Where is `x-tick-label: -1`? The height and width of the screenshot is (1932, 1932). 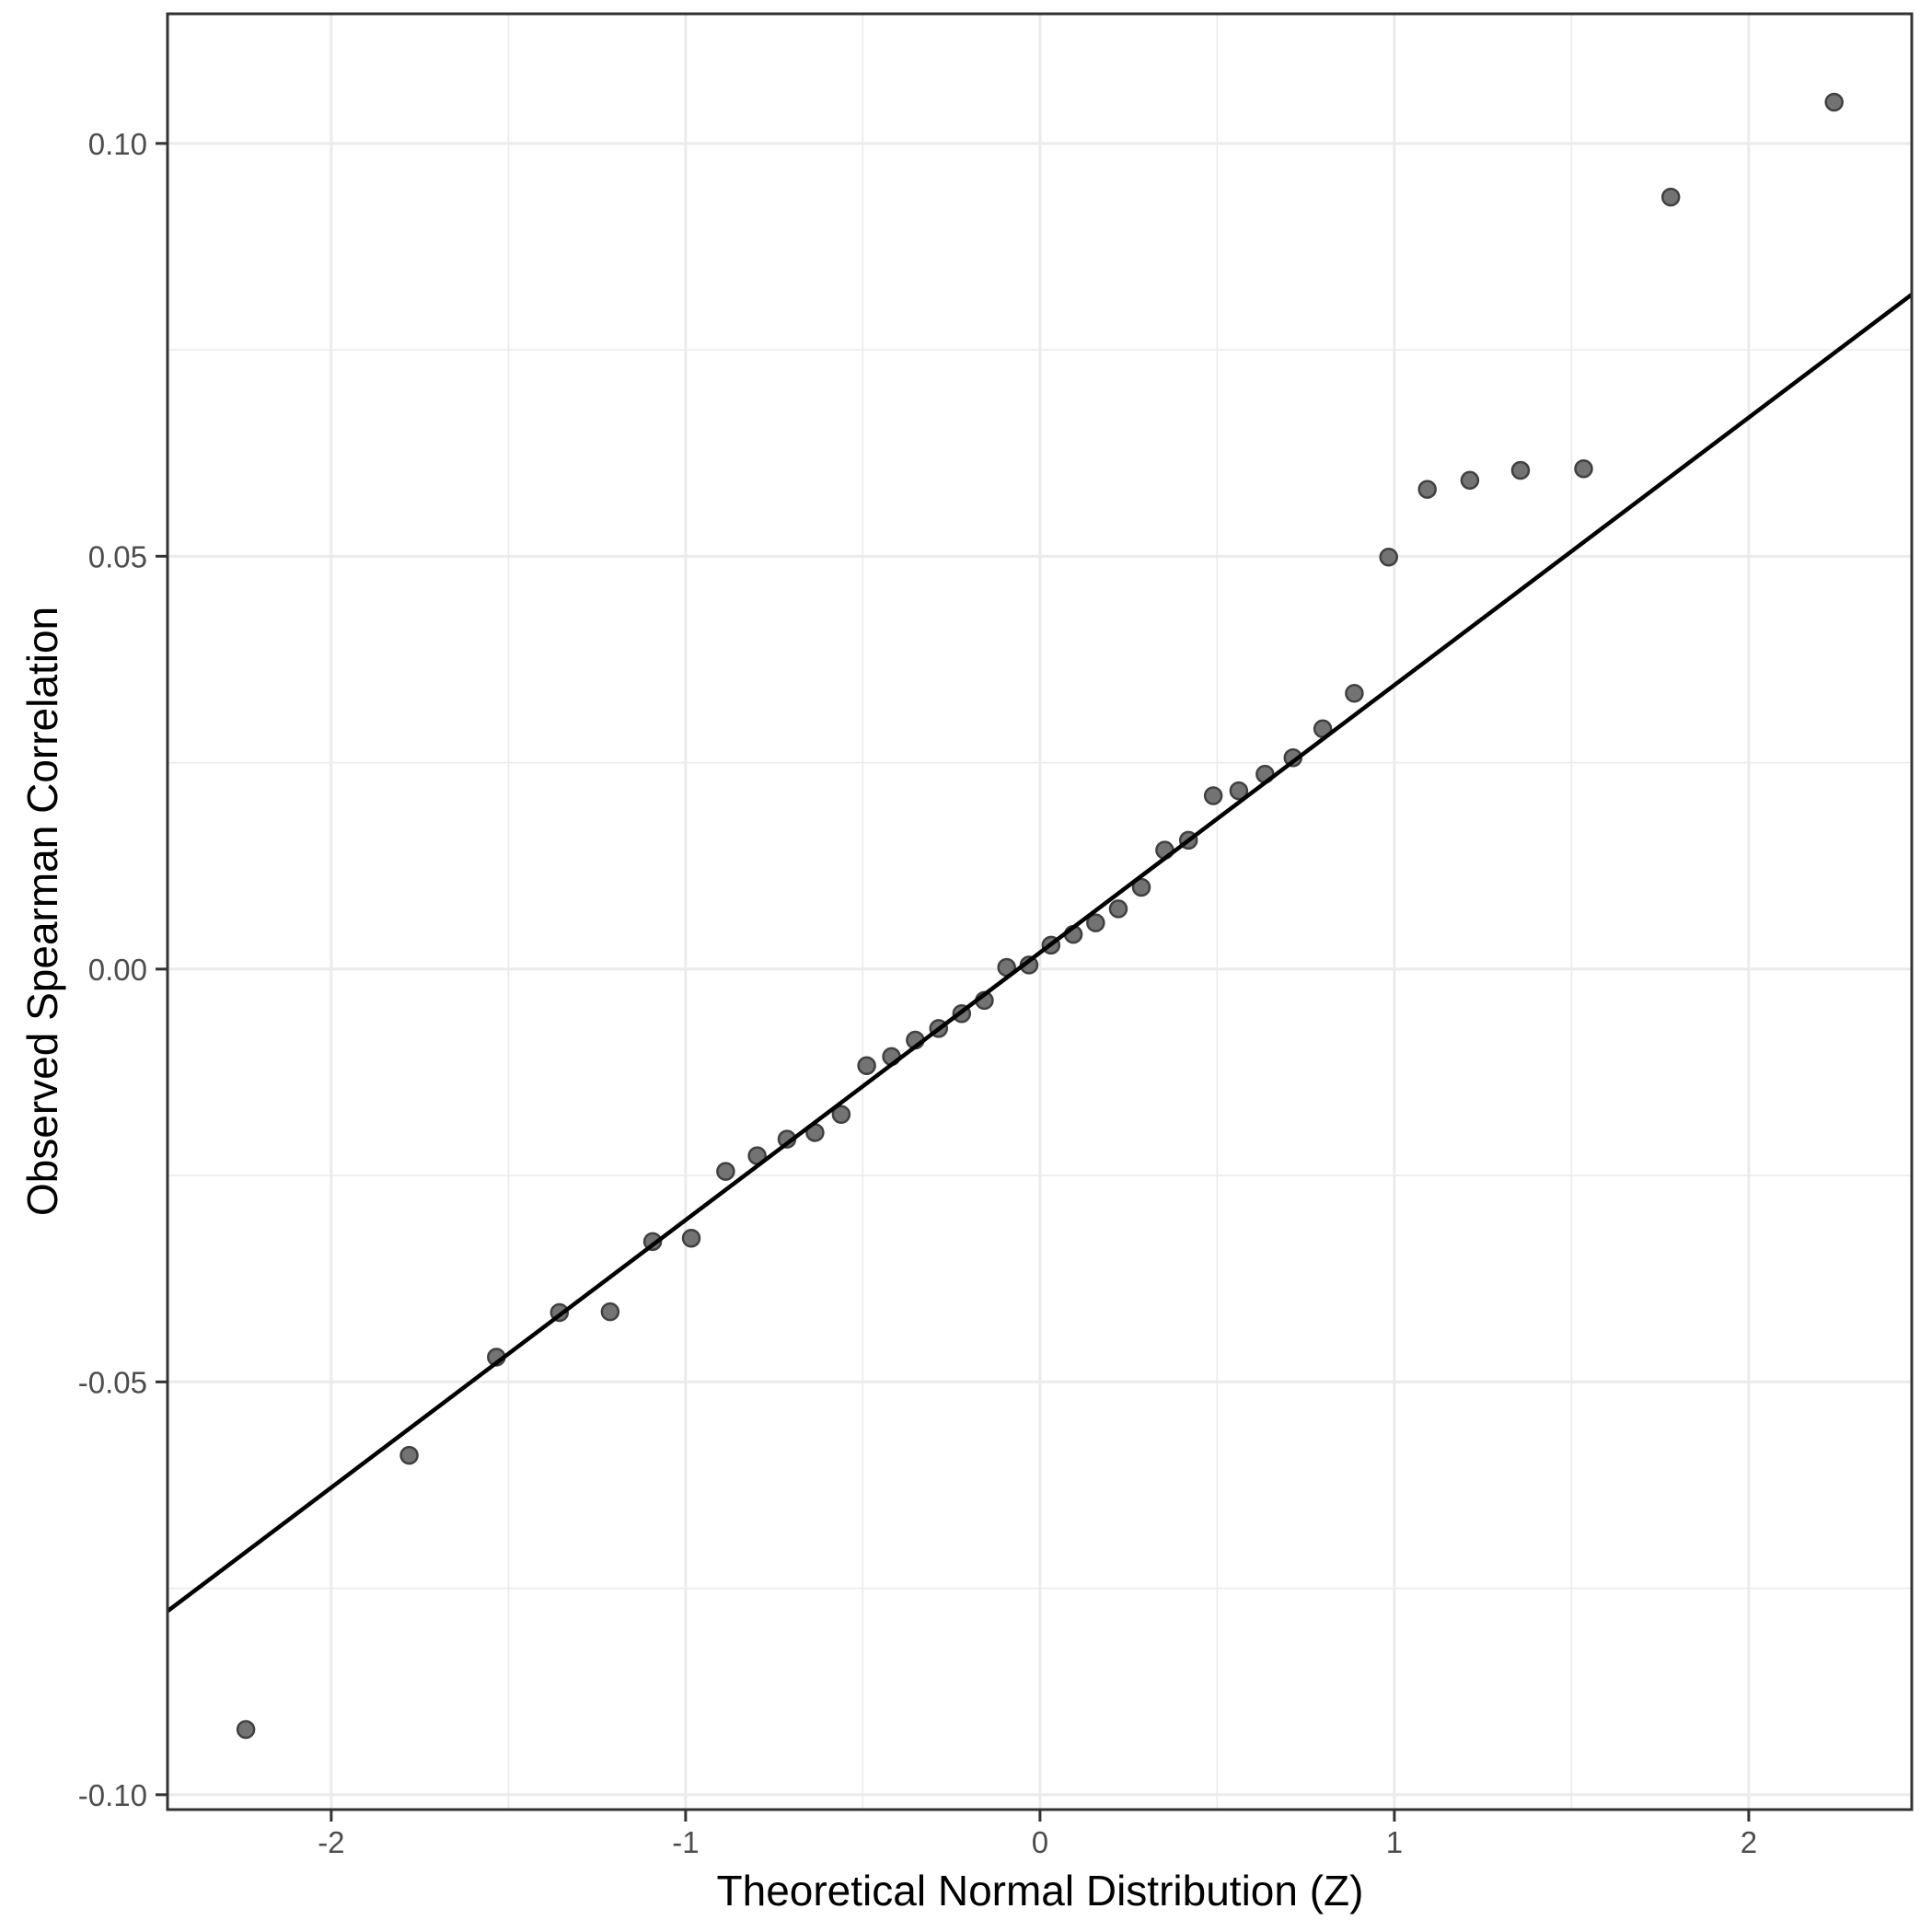
x-tick-label: -1 is located at coordinates (686, 1842).